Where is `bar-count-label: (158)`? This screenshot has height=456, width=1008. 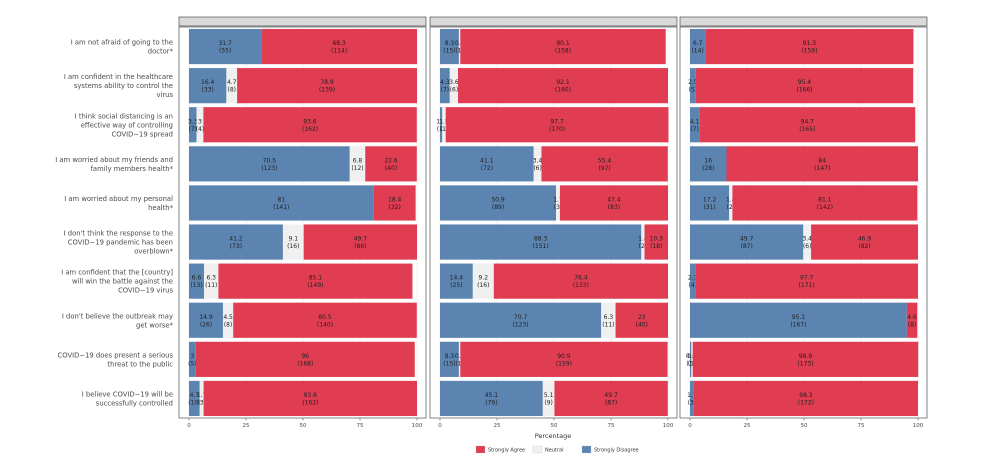
bar-count-label: (158) is located at coordinates (563, 51).